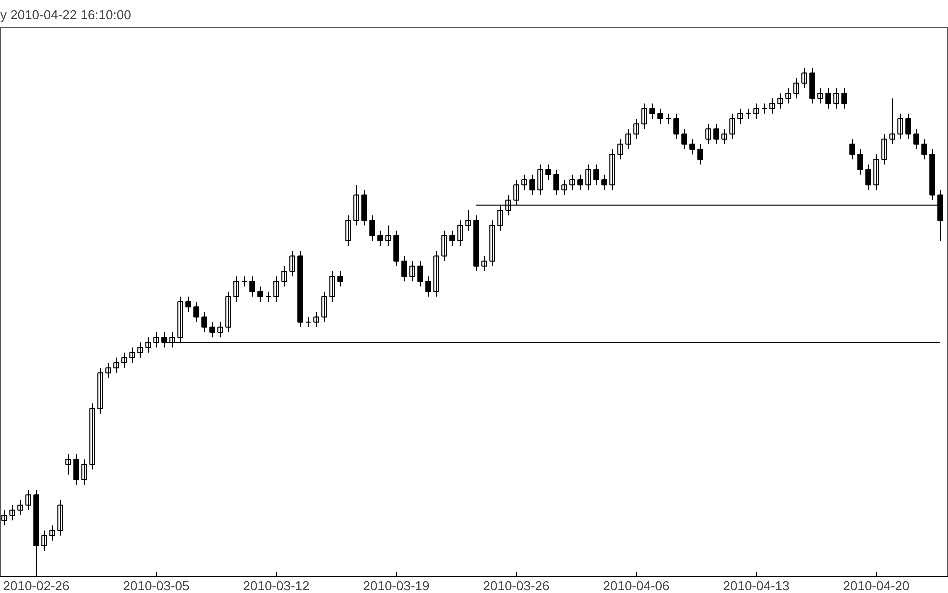 The width and height of the screenshot is (948, 593). What do you see at coordinates (396, 585) in the screenshot?
I see `x-tick-label: 2010-03-19` at bounding box center [396, 585].